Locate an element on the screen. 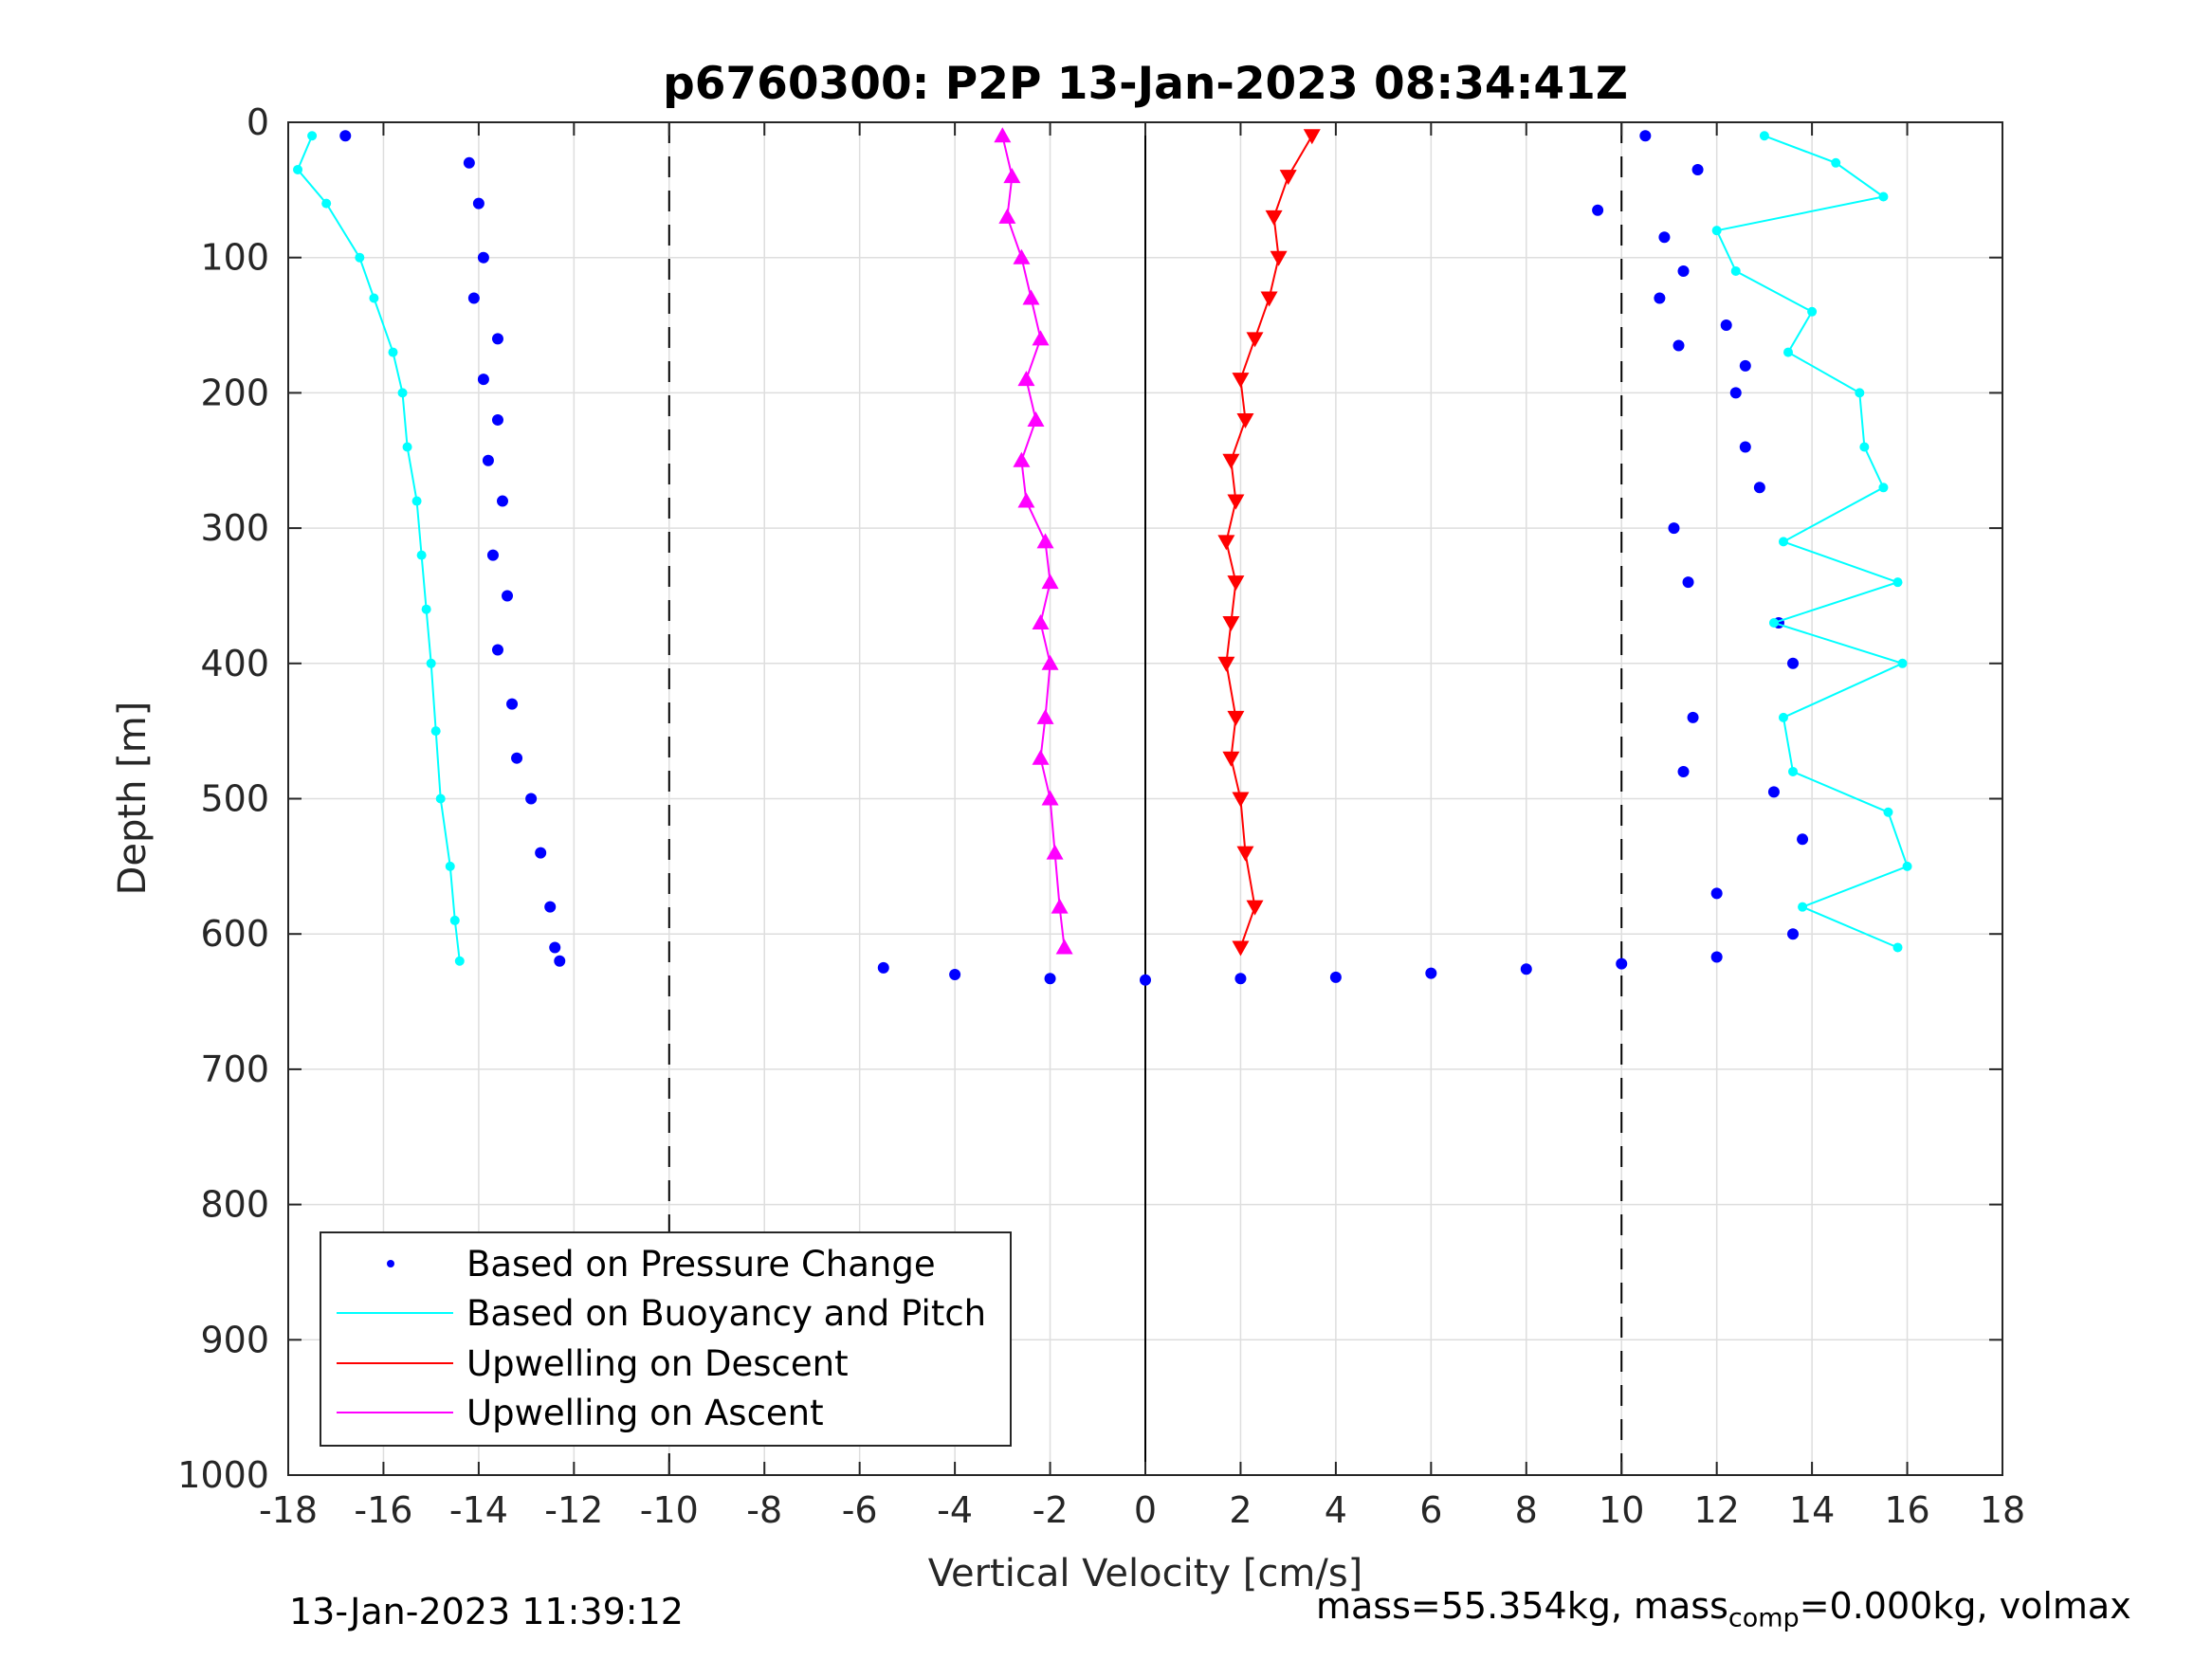 Image resolution: width=2212 pixels, height=1659 pixels. x-tick-label: -6 is located at coordinates (860, 1510).